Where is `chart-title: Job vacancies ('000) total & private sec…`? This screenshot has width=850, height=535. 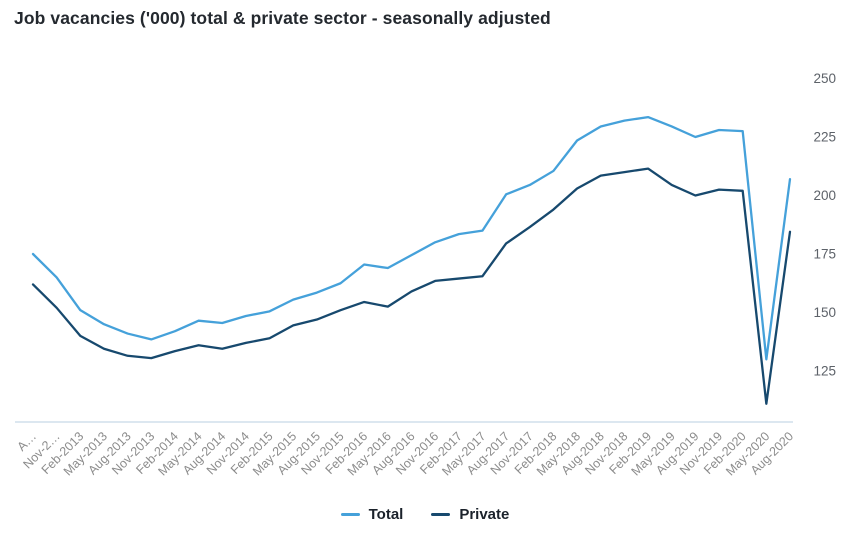 chart-title: Job vacancies ('000) total & private sec… is located at coordinates (282, 18).